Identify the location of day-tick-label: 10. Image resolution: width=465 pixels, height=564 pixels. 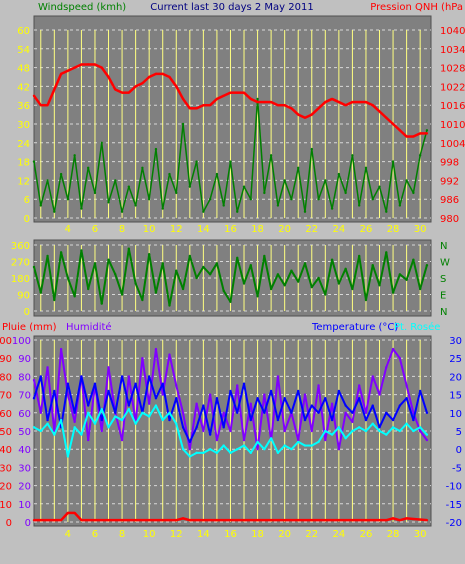
(149, 229).